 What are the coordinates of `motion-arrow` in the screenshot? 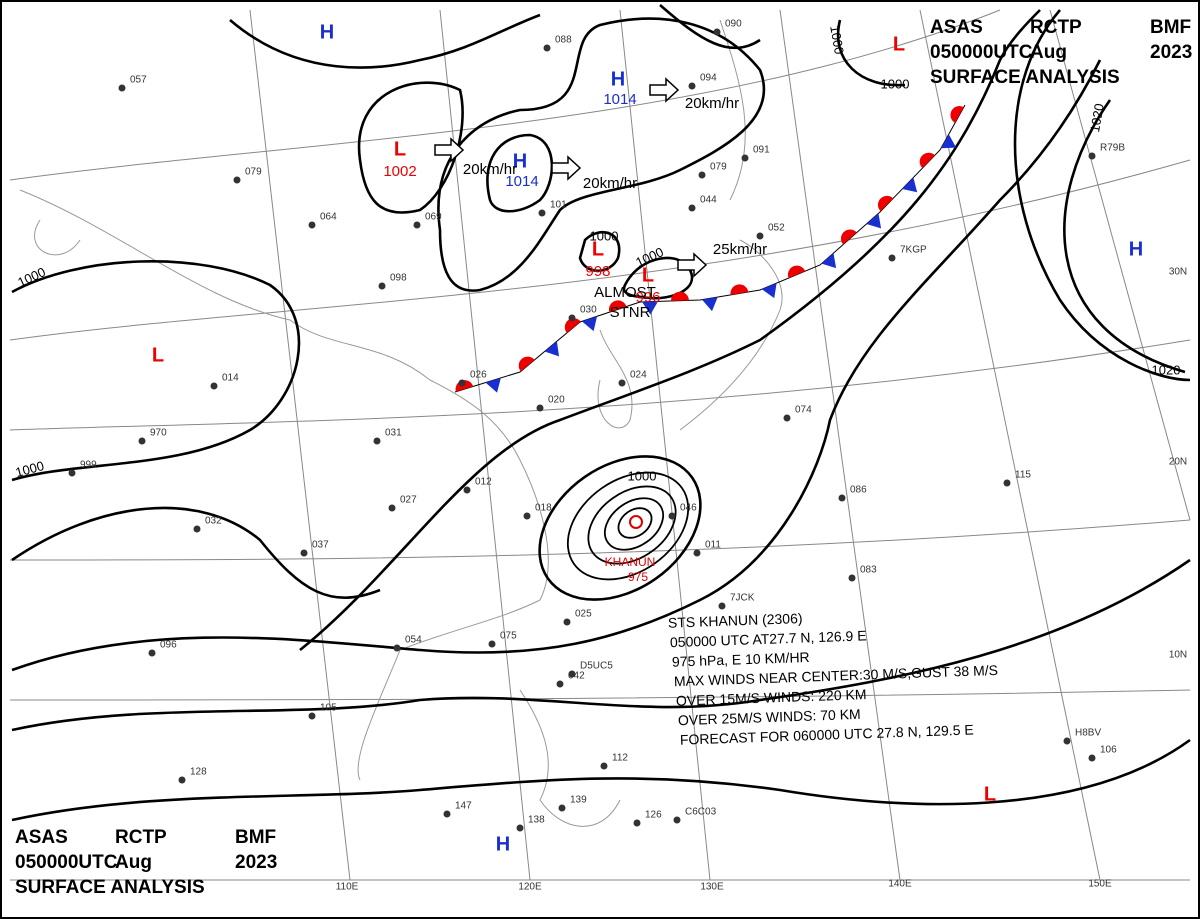 It's located at (664, 90).